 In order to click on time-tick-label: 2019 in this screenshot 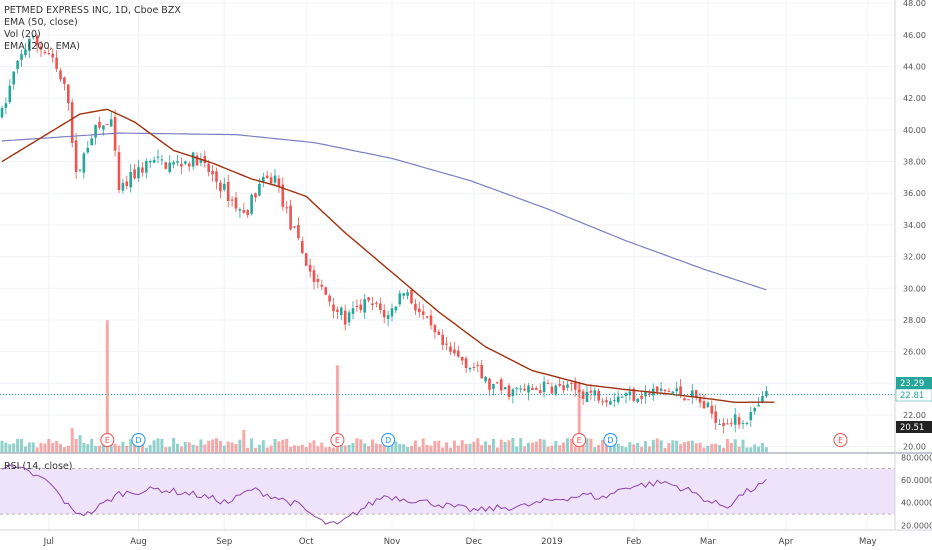, I will do `click(552, 542)`.